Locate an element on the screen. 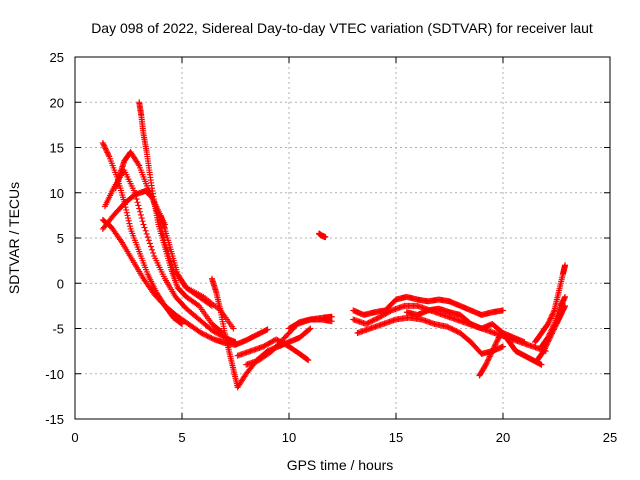 The width and height of the screenshot is (640, 480). series-track-t is located at coordinates (553, 321).